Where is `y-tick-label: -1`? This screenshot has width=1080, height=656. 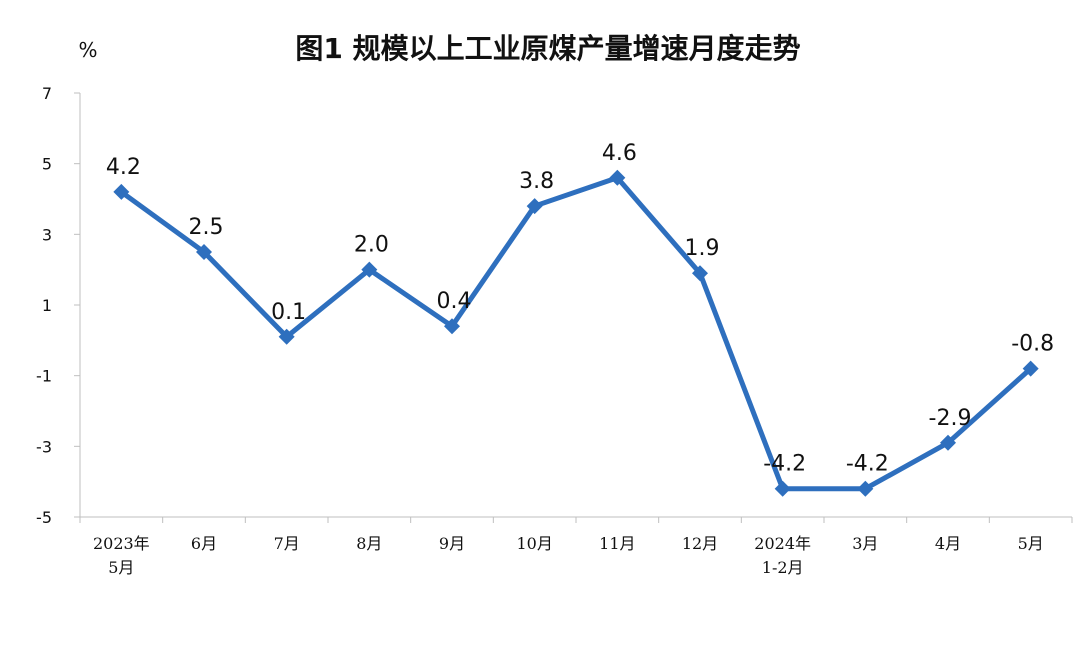 y-tick-label: -1 is located at coordinates (44, 376).